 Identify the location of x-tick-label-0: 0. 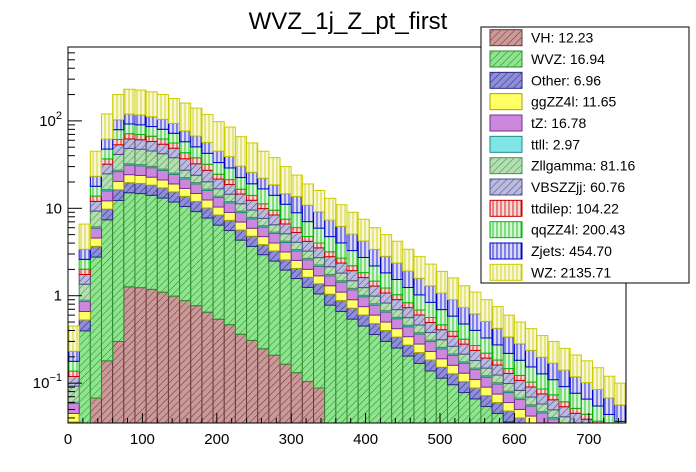
(68, 439).